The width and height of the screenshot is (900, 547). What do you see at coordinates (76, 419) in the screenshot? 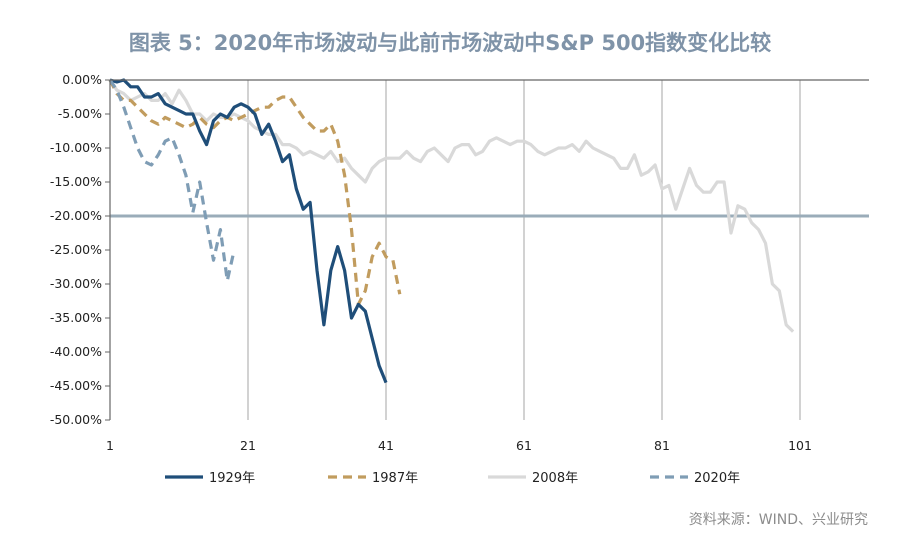
I see `y-tick-label: -50.00%` at bounding box center [76, 419].